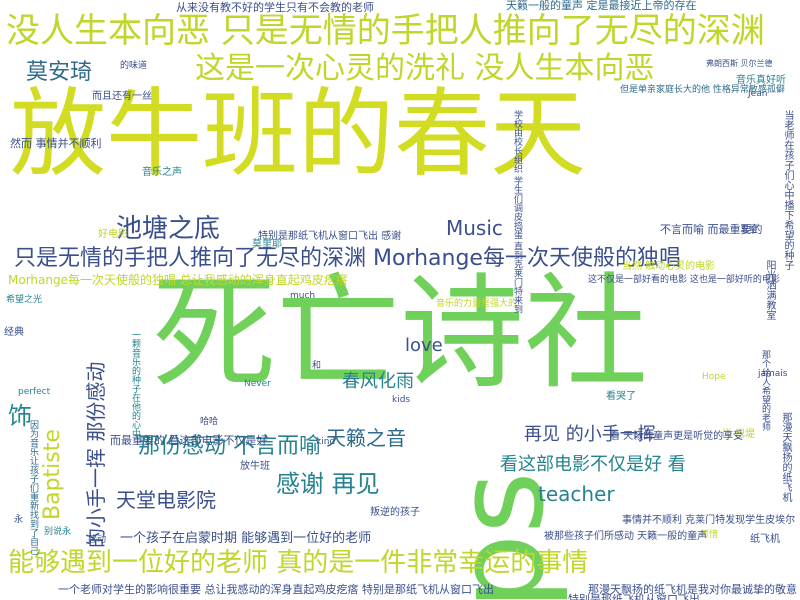 The height and width of the screenshot is (600, 800). I want to click on word-paper-airplane: 纸飞机, so click(765, 539).